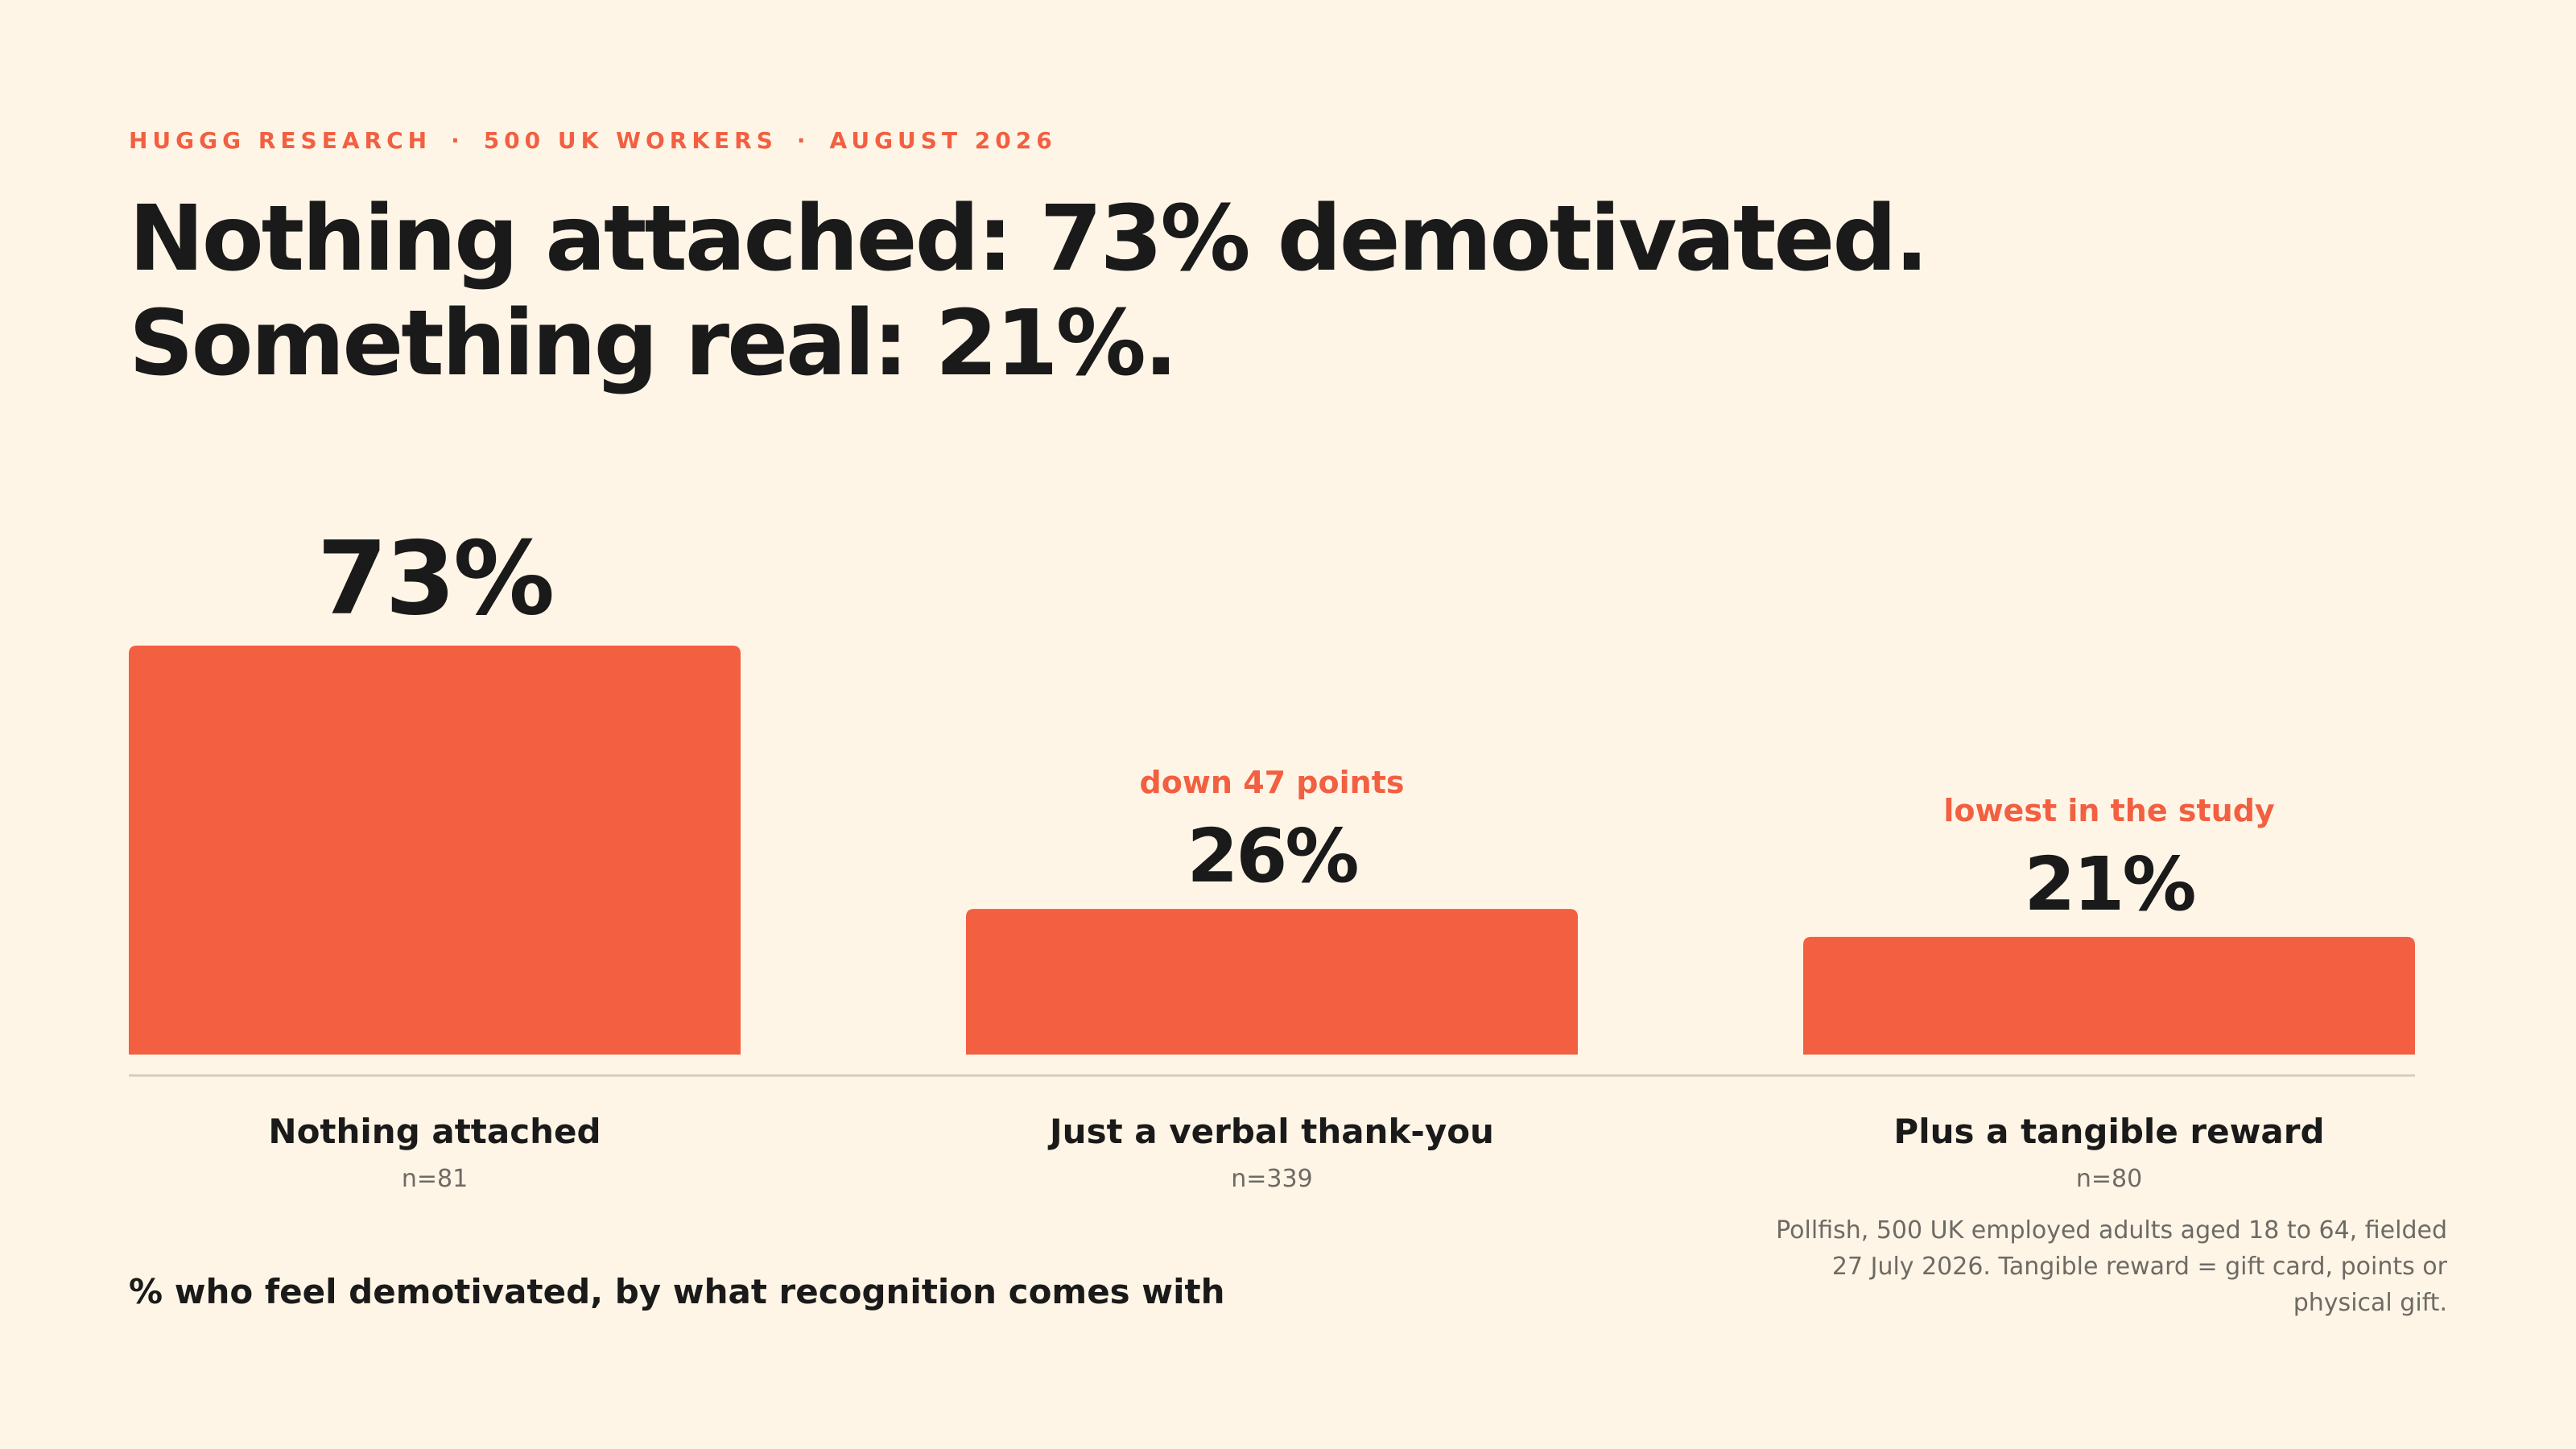 Image resolution: width=2576 pixels, height=1449 pixels. What do you see at coordinates (434, 1131) in the screenshot?
I see `category-label: Nothing attached` at bounding box center [434, 1131].